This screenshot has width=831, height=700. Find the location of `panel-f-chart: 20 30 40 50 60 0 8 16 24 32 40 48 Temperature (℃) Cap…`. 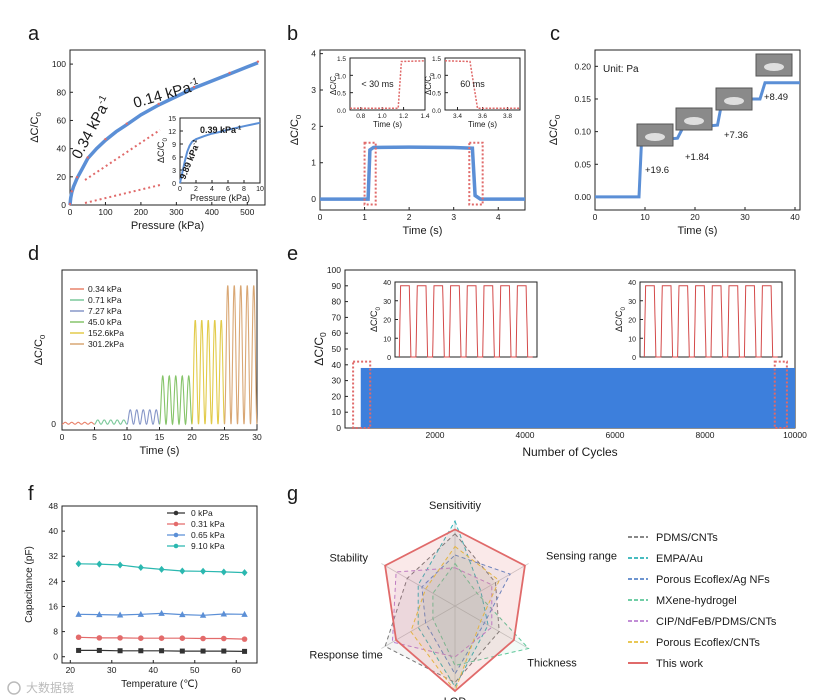

panel-f-chart: 20 30 40 50 60 0 8 16 24 32 40 48 Temperature (℃) Cap… is located at coordinates (141, 595).